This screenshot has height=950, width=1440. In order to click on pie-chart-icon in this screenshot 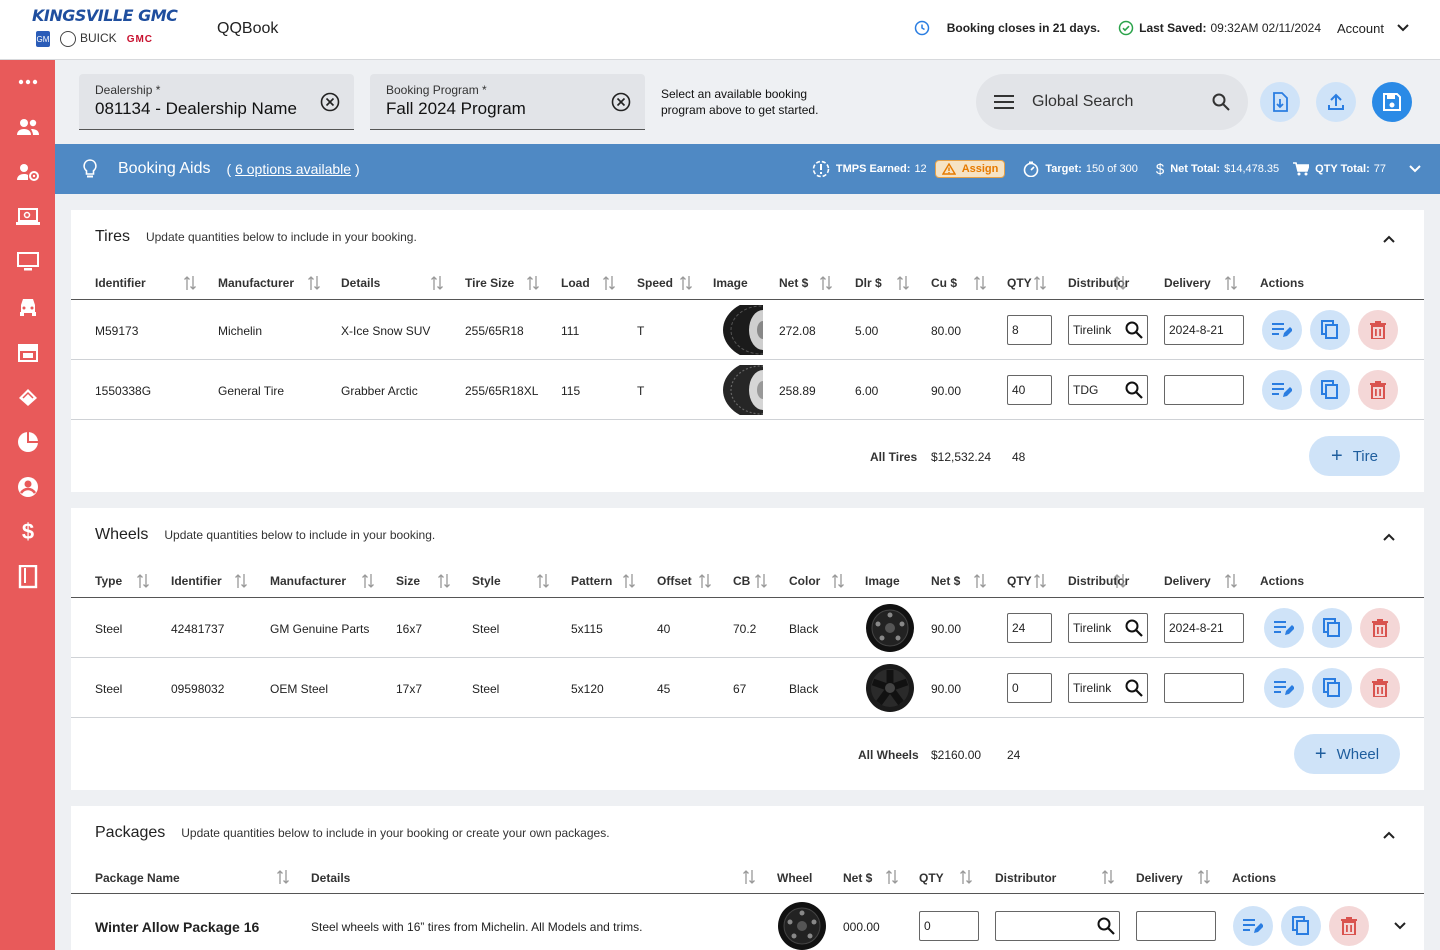, I will do `click(28, 442)`.